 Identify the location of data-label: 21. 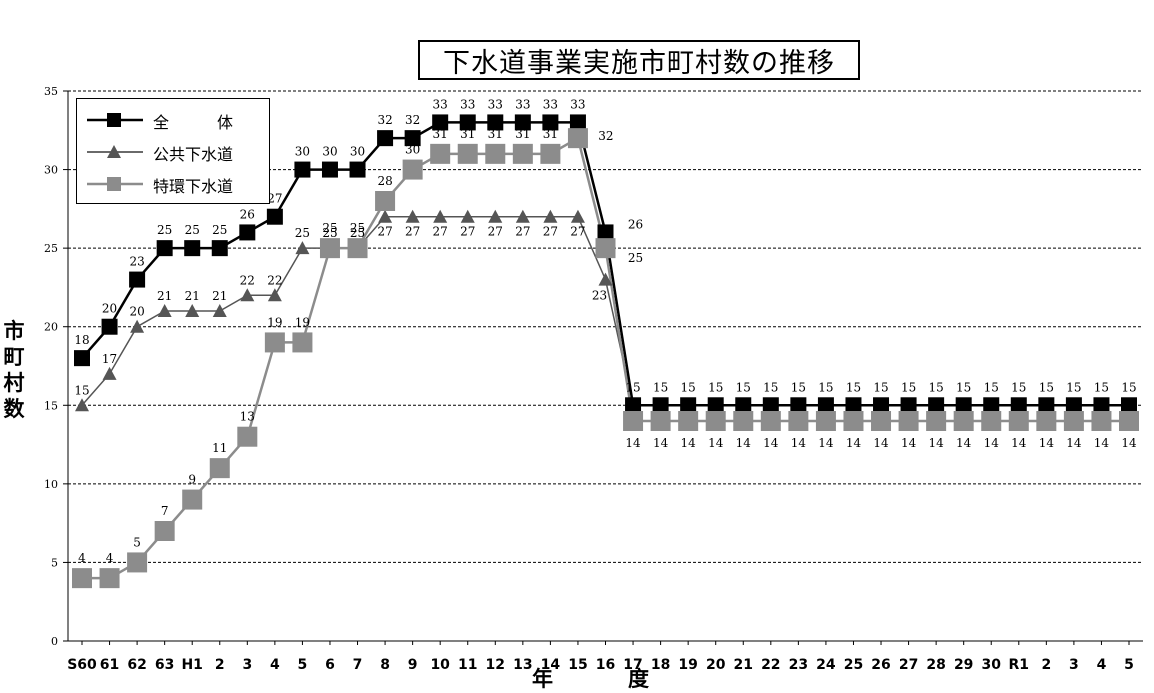
(164, 296).